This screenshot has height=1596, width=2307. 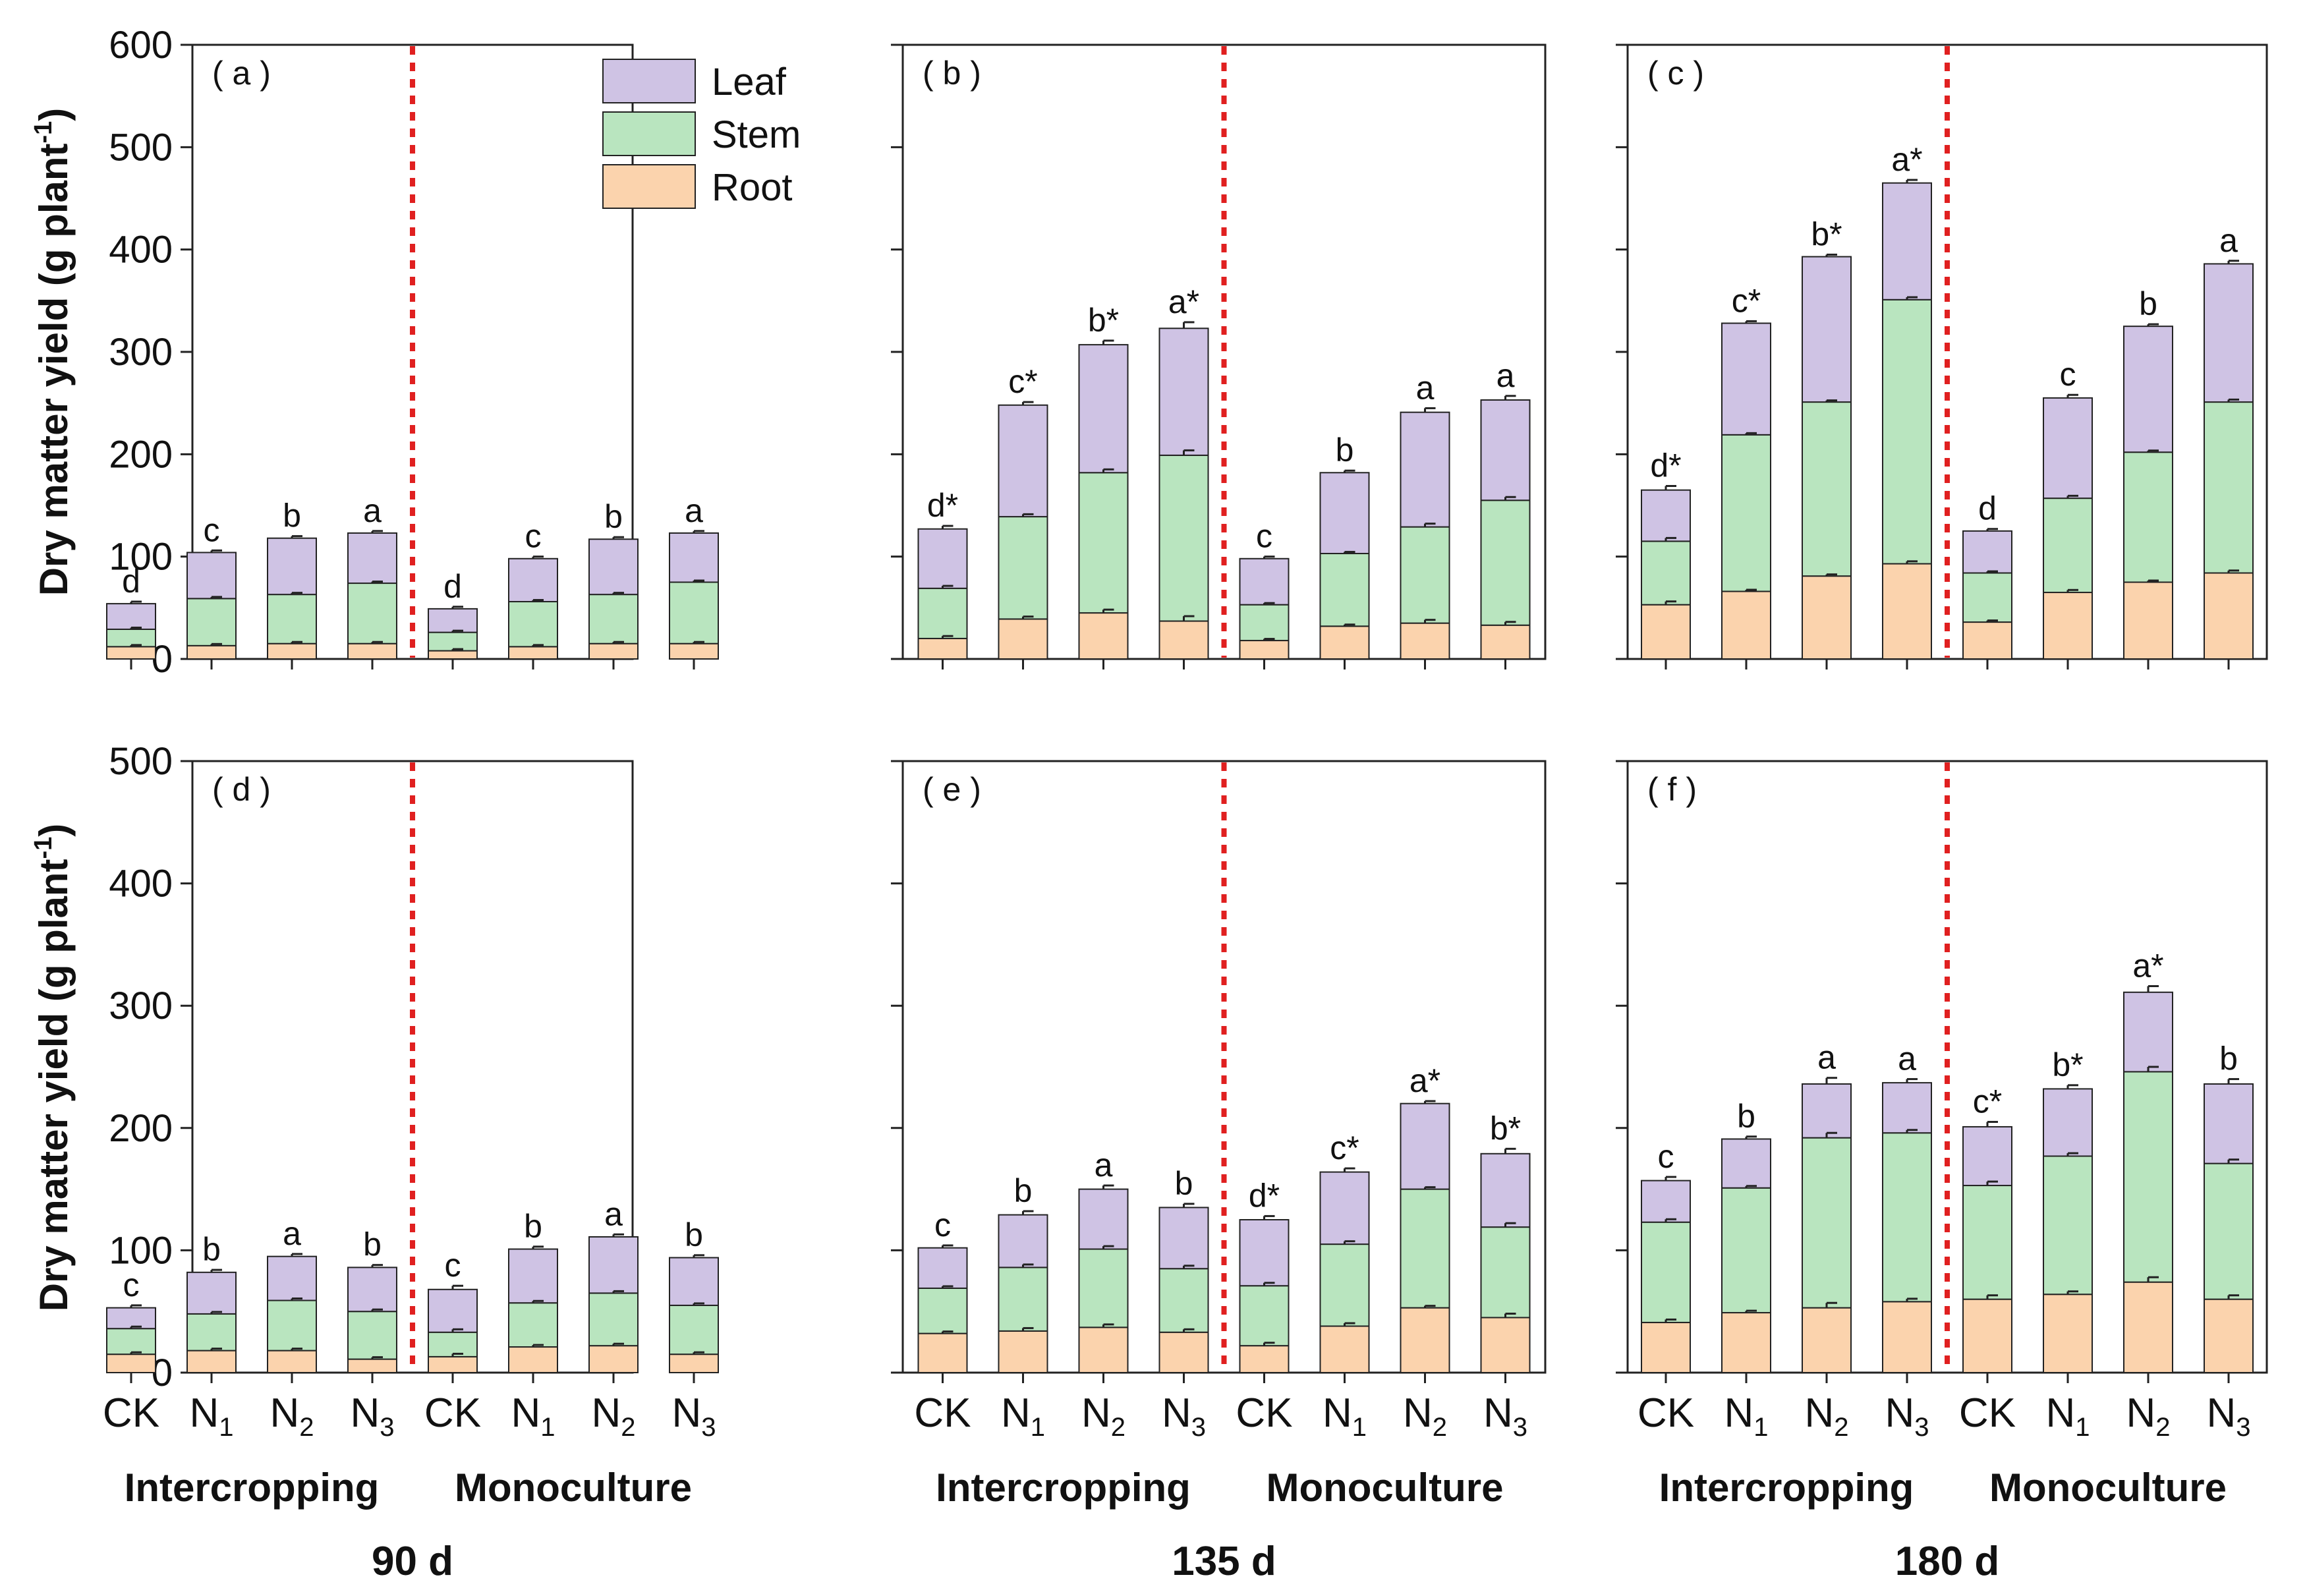 I want to click on significance-label: b*, so click(x=2067, y=1064).